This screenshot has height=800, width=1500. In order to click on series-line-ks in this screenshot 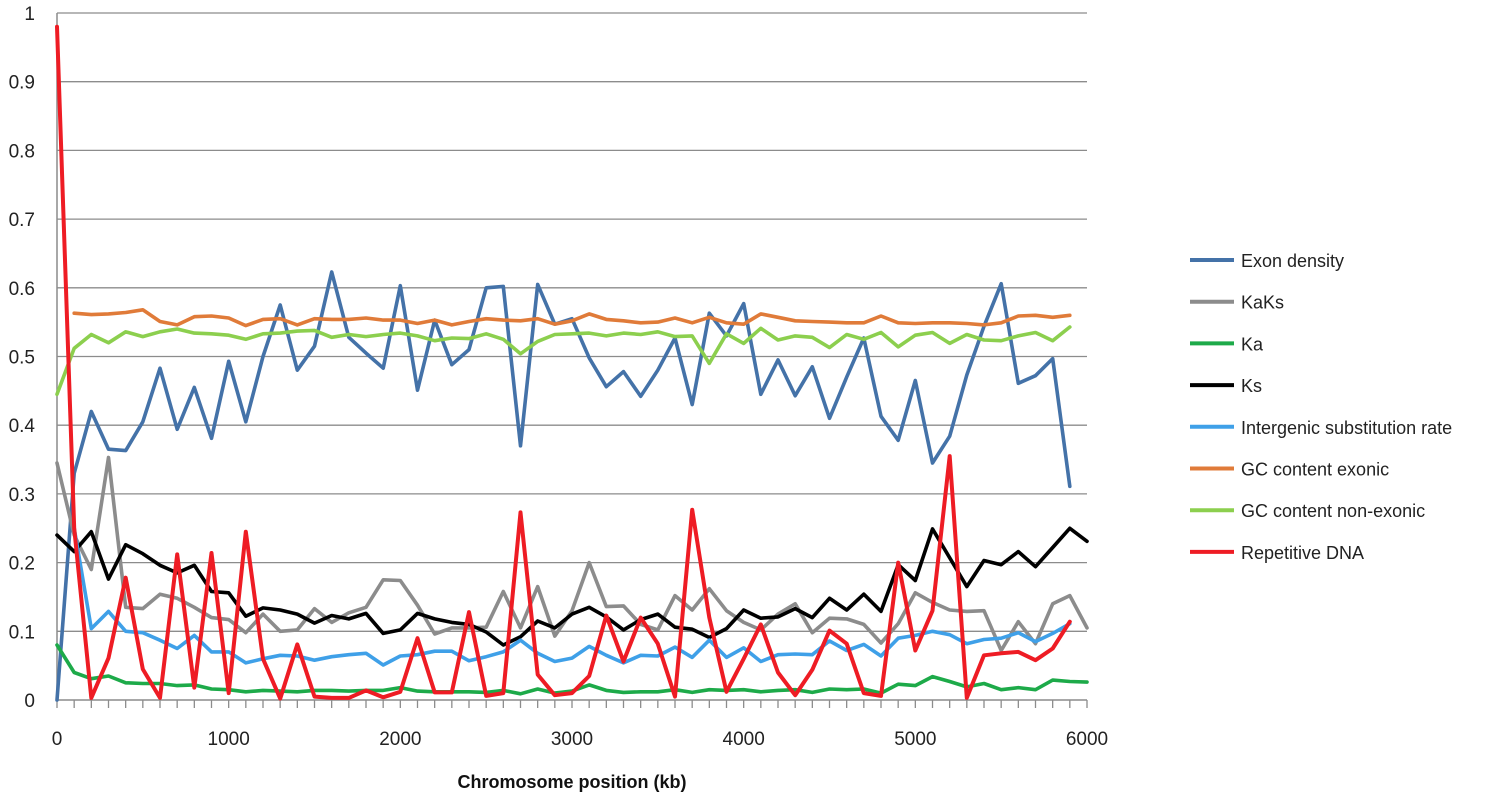, I will do `click(572, 586)`.